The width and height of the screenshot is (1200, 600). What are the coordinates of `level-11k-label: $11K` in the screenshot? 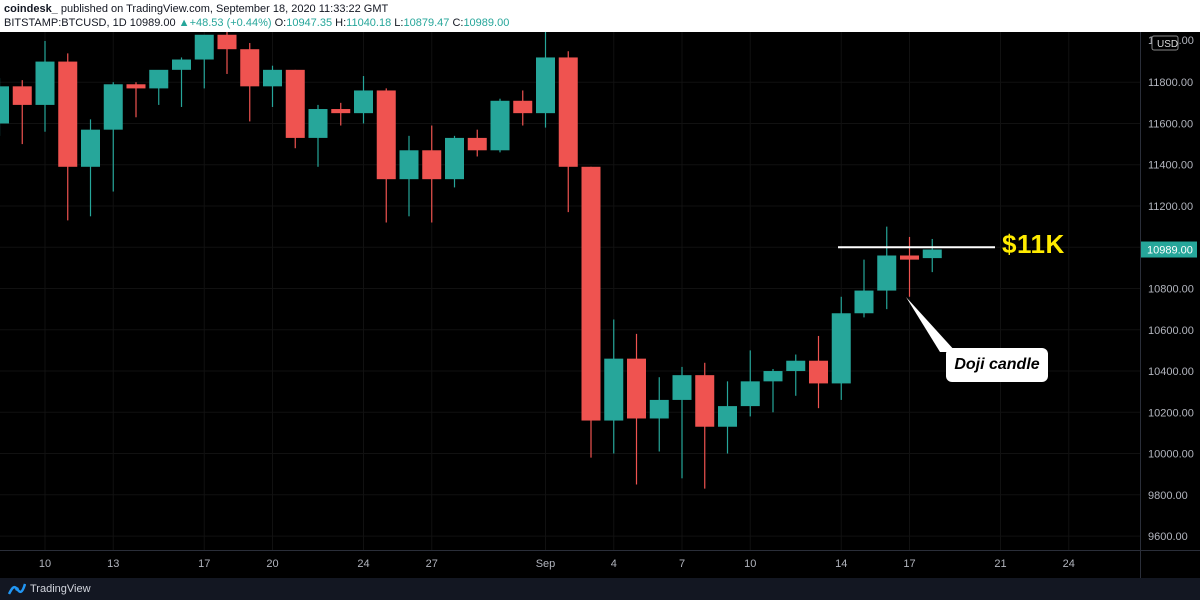 It's located at (1033, 244).